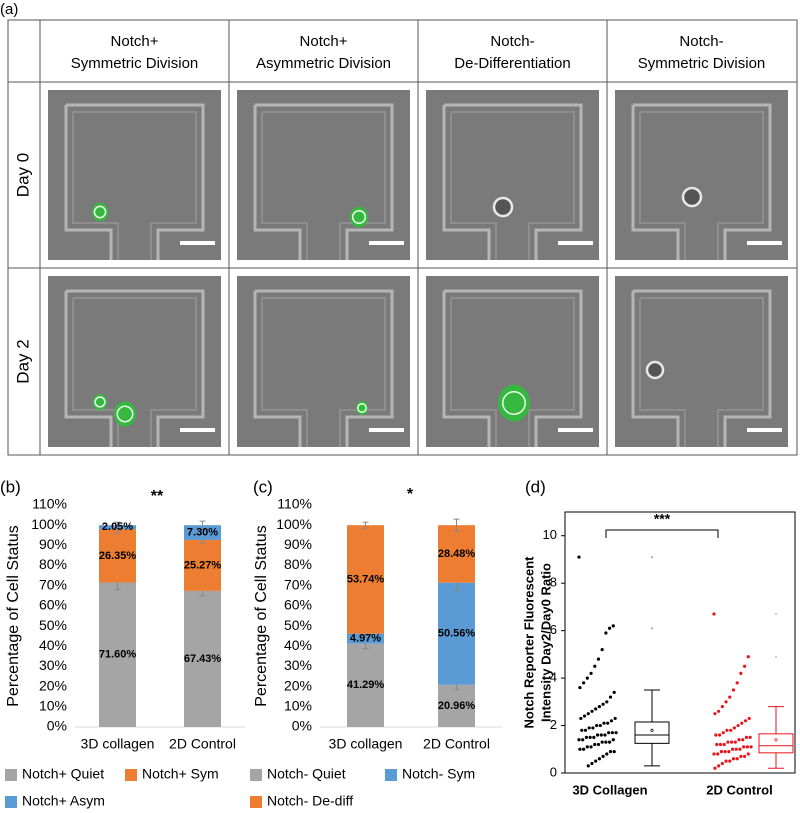  I want to click on y-tick-label: 6, so click(553, 629).